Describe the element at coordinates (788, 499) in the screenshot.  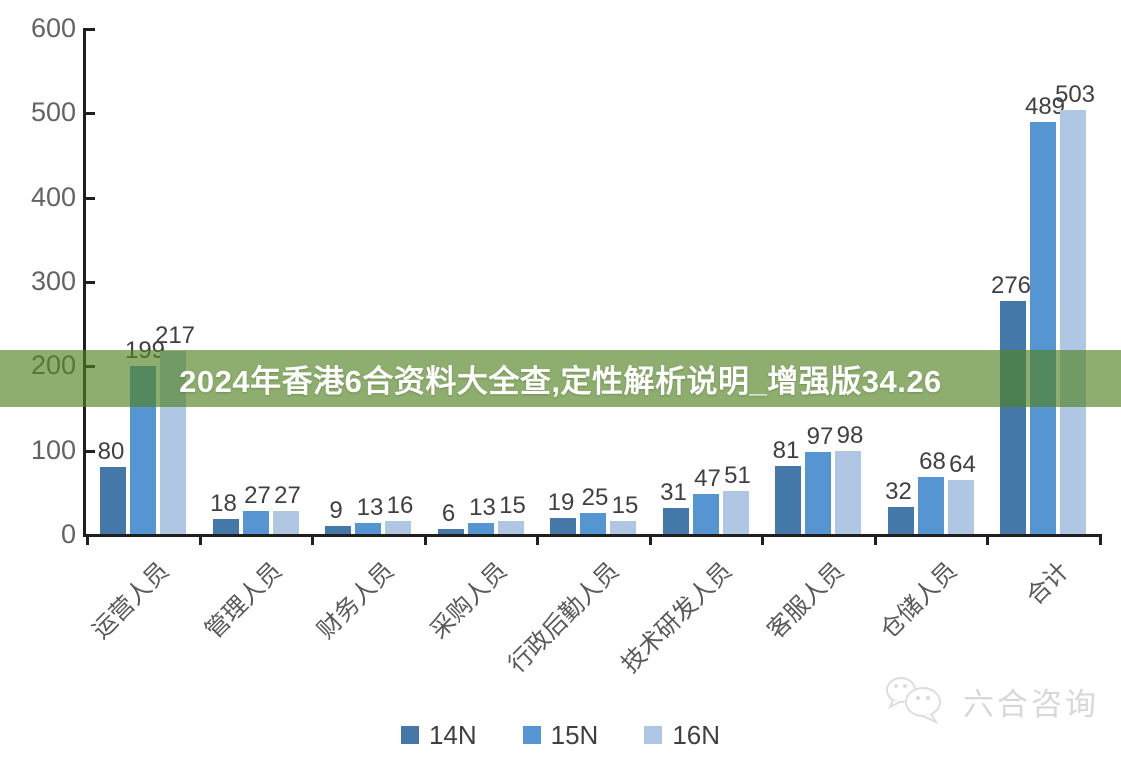
I see `bar-14N-客服人员` at that location.